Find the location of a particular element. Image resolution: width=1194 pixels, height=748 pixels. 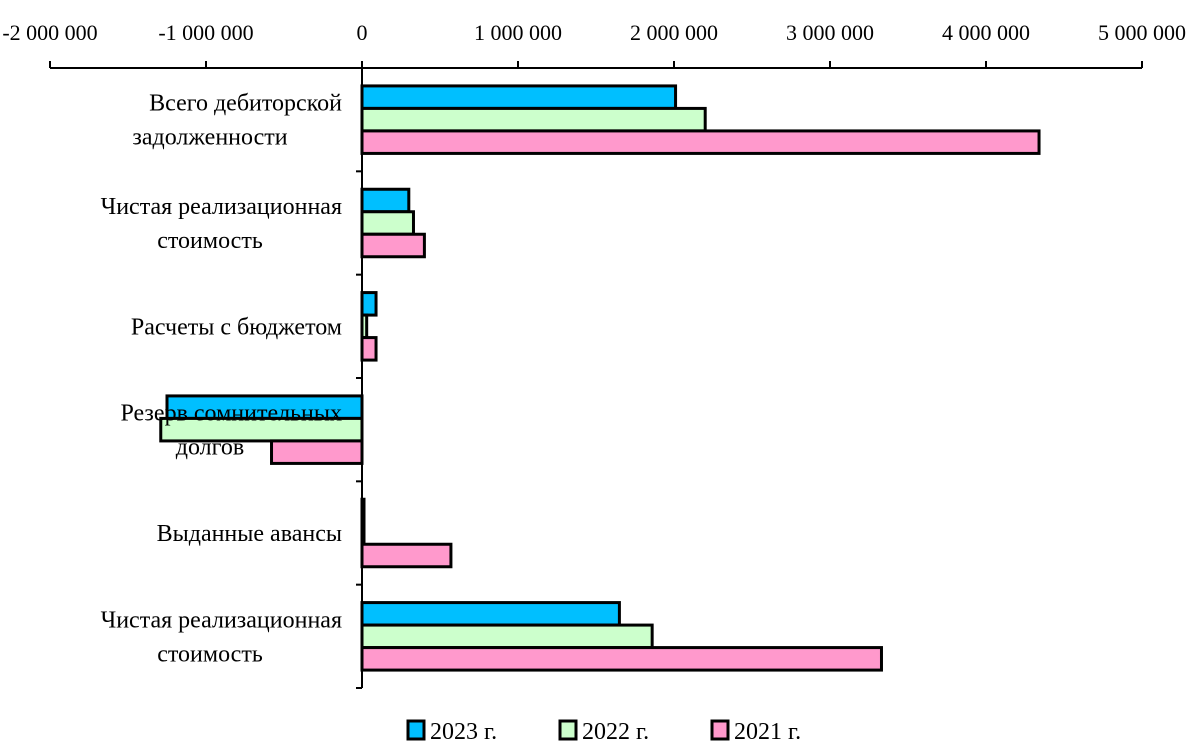

legend: 2023 г. 2022 г. 2021 г. is located at coordinates (603, 732).